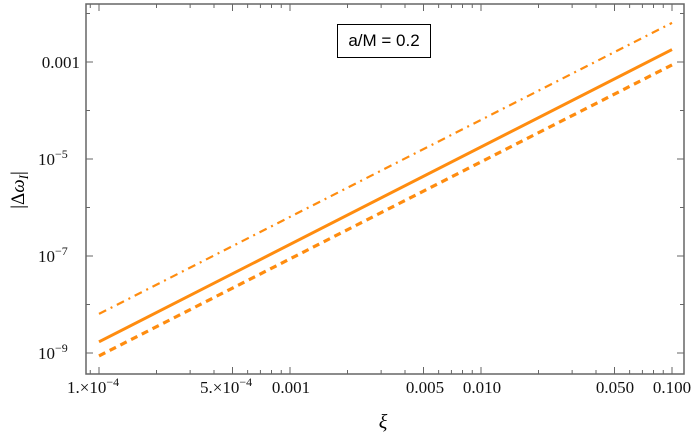  I want to click on annotation-box: a/M = 0.2, so click(384, 41).